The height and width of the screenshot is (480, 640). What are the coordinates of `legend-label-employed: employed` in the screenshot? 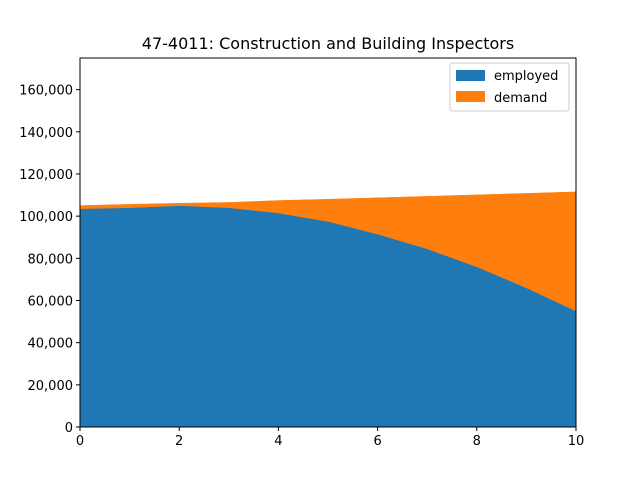 It's located at (526, 76).